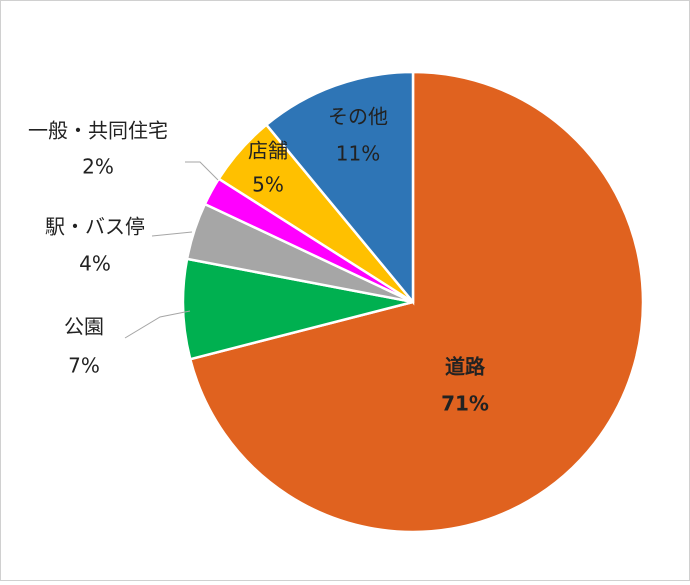 This screenshot has height=585, width=690. I want to click on slice-label: 駅・バス停, so click(95, 227).